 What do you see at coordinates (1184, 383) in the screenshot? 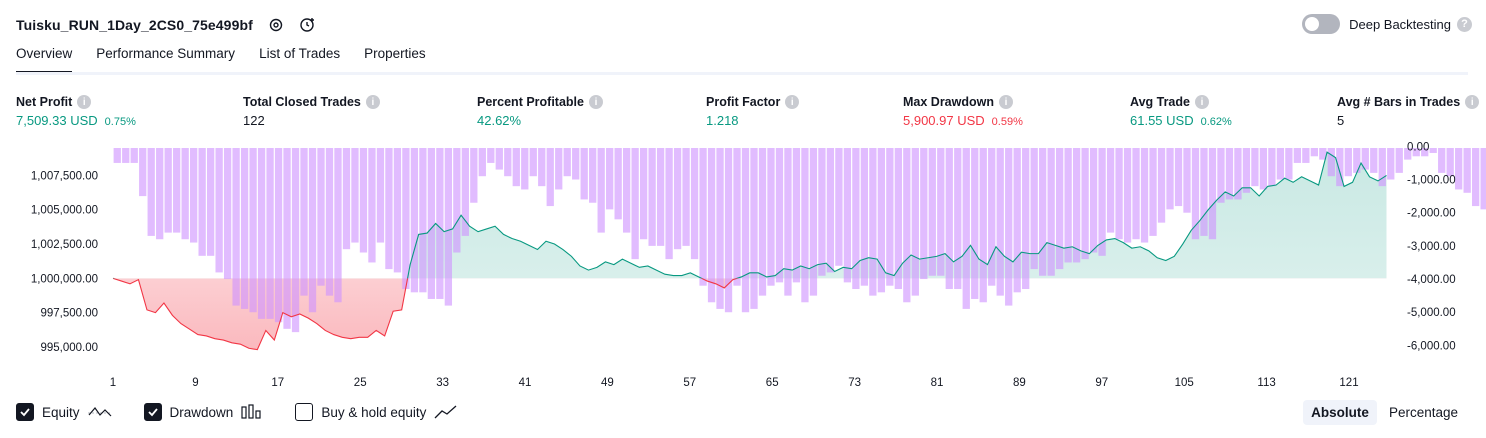
I see `x-axis-tick-label: 105` at bounding box center [1184, 383].